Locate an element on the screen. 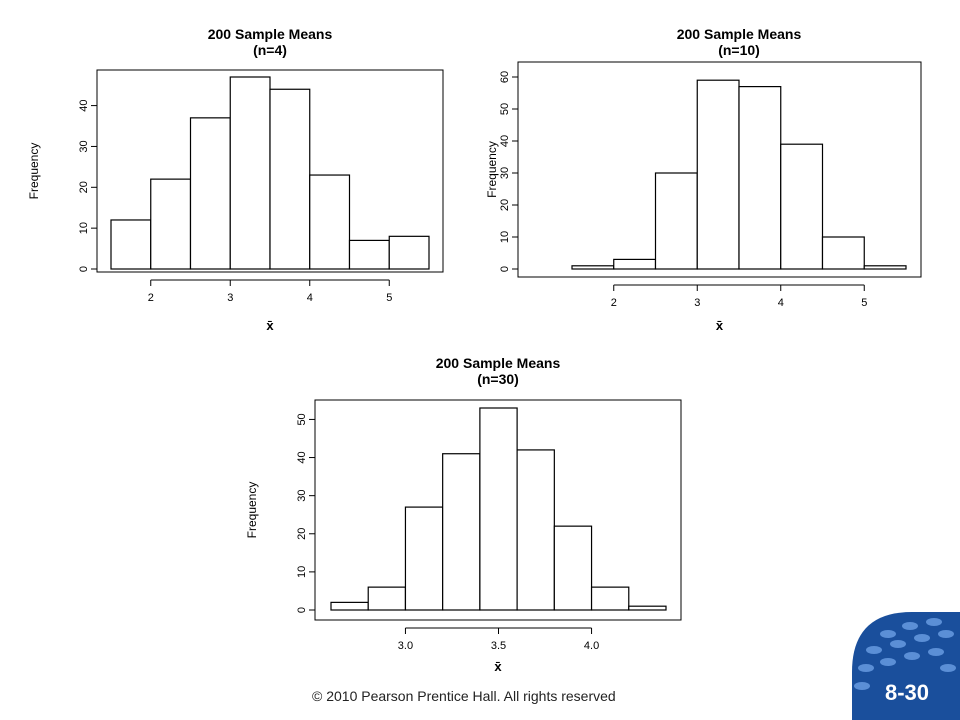 Image resolution: width=960 pixels, height=720 pixels. x-tick-label: 3.5 is located at coordinates (498, 646).